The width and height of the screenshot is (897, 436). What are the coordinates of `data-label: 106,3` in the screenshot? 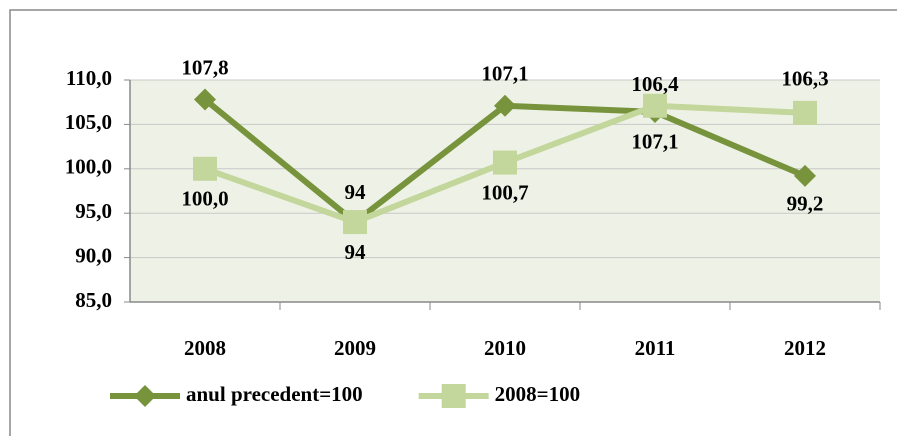 It's located at (804, 79).